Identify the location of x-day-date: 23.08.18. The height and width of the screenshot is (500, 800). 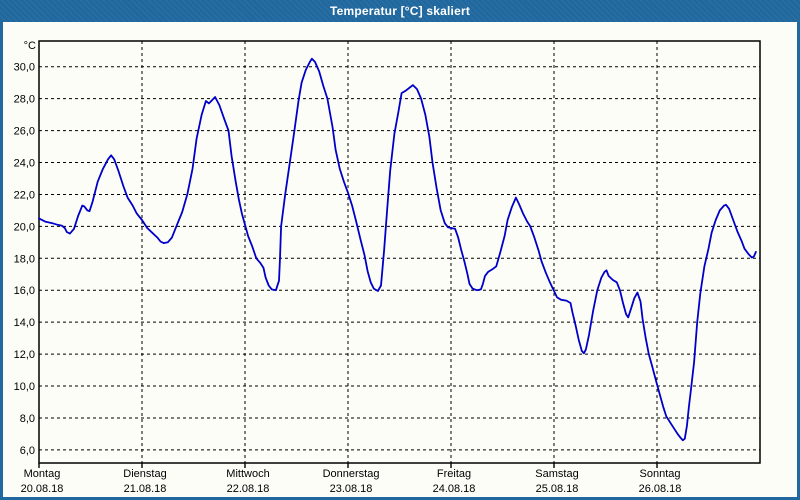
(351, 489).